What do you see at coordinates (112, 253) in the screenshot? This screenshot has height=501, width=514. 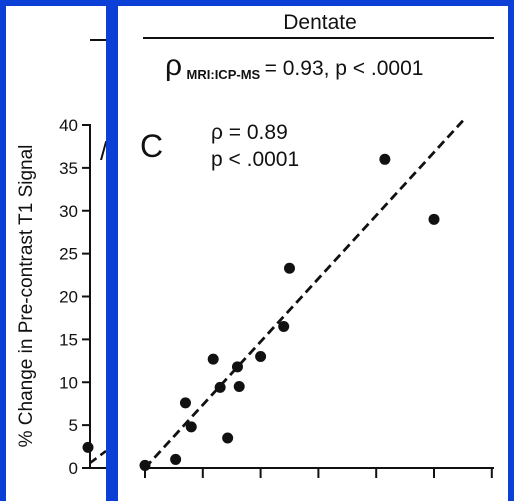 I see `panel-divider` at bounding box center [112, 253].